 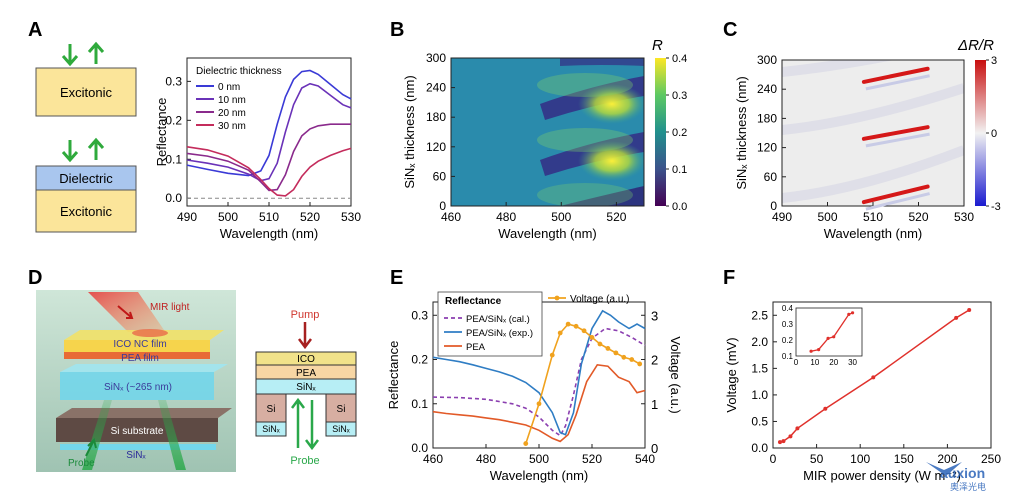 I want to click on x-tick-label: 100, so click(x=860, y=459).